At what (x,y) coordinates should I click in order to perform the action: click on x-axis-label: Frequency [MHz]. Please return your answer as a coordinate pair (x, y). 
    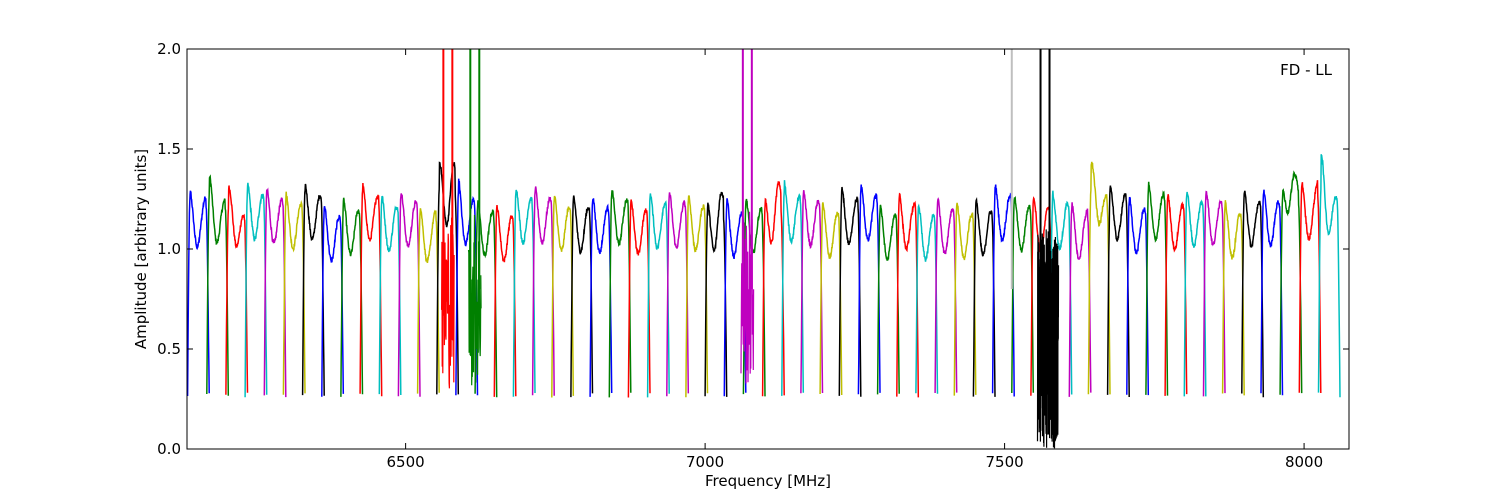
    Looking at the image, I should click on (768, 481).